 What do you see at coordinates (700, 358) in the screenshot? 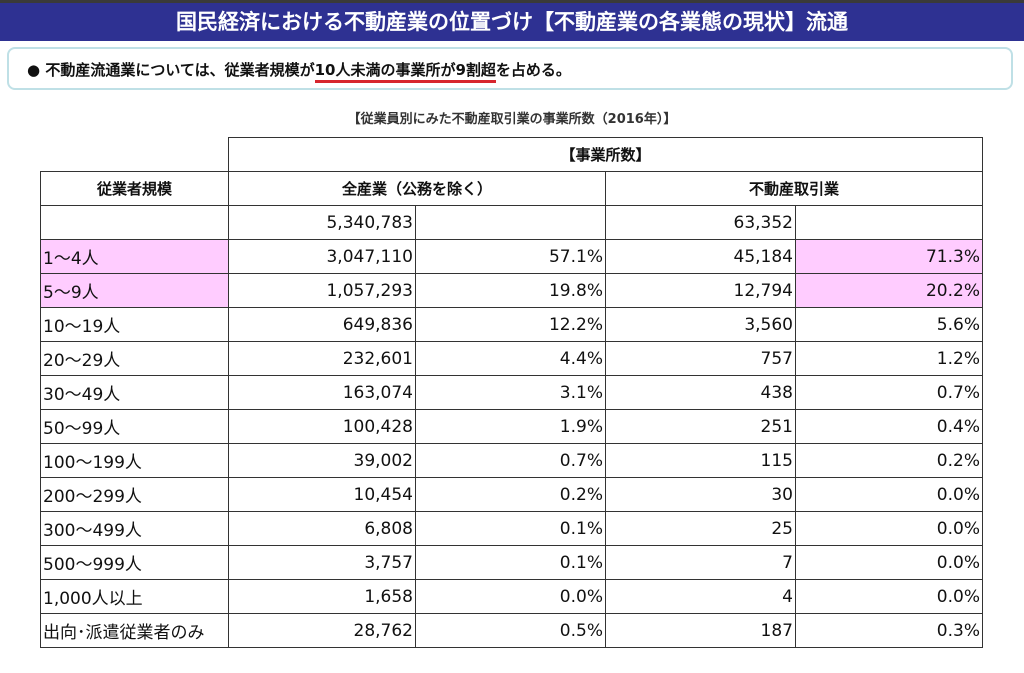
I see `cell-re: 757` at bounding box center [700, 358].